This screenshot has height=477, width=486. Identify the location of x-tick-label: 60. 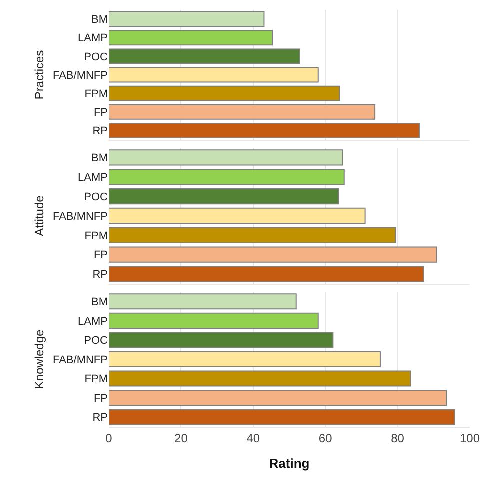
(325, 438).